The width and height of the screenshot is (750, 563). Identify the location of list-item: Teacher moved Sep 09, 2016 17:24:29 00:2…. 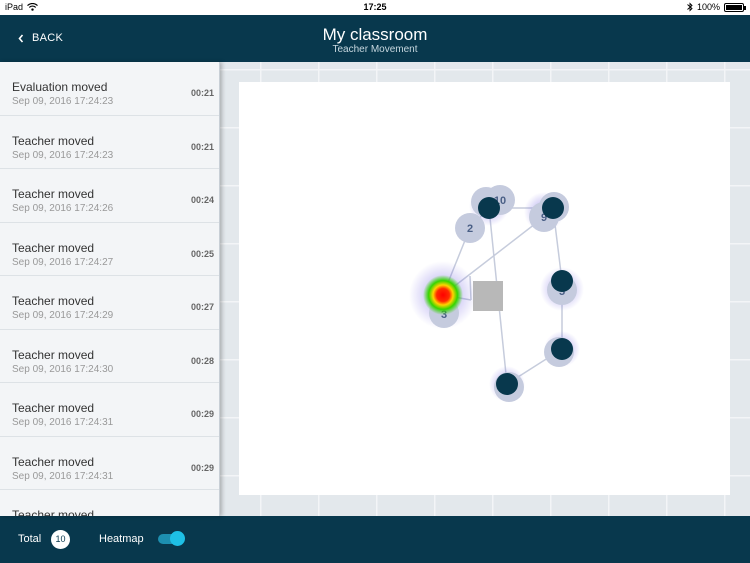
(109, 303).